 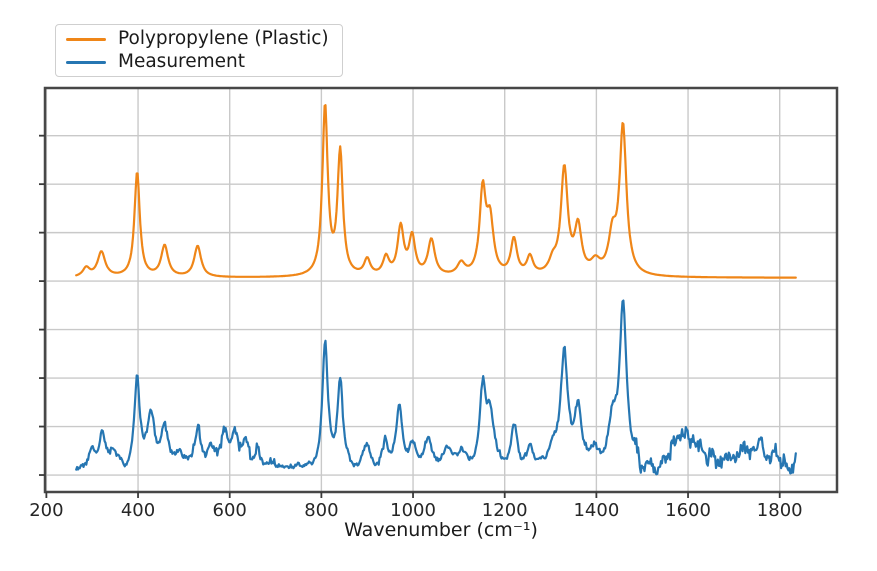 I want to click on x-tick-label-200: 200, so click(x=46, y=510).